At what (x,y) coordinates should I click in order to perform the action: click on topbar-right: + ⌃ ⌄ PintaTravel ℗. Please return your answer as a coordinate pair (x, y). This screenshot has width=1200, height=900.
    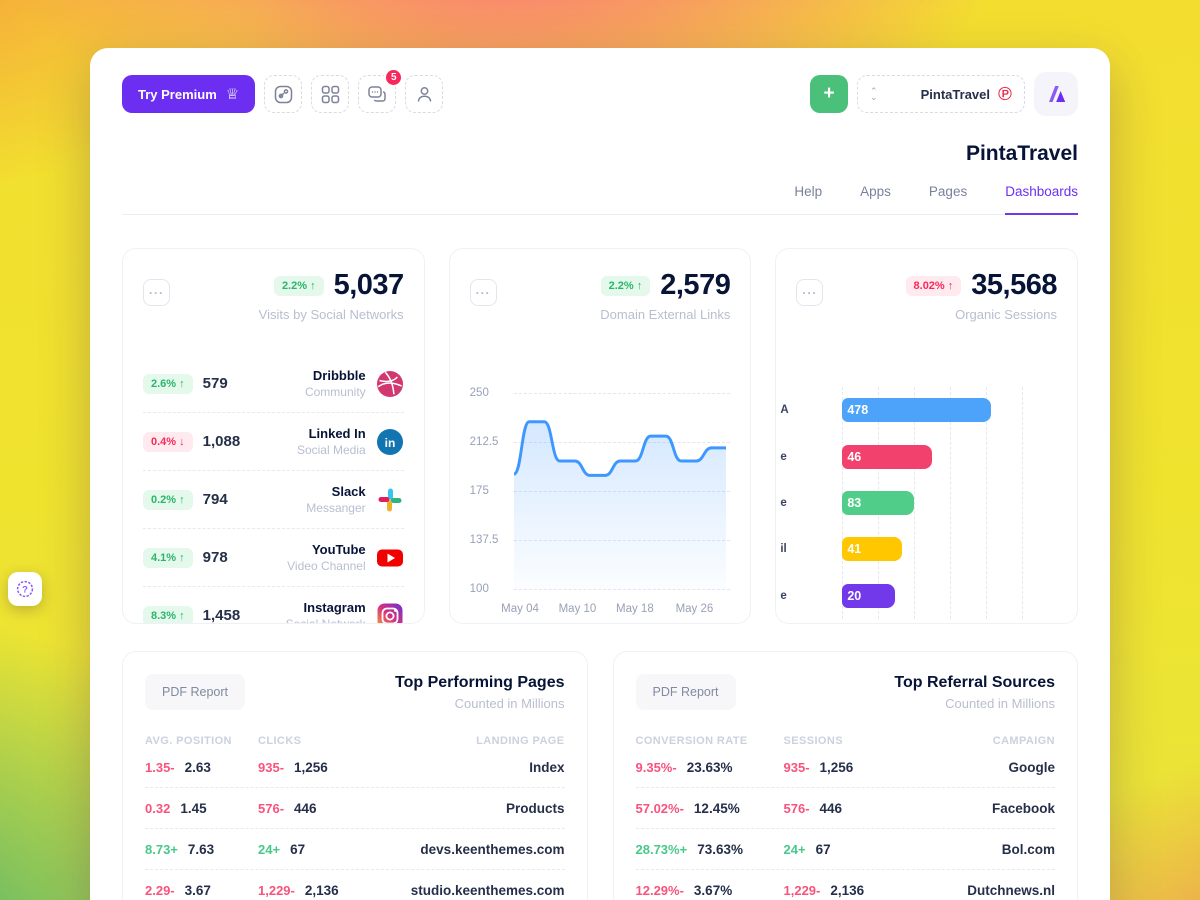
    Looking at the image, I should click on (944, 94).